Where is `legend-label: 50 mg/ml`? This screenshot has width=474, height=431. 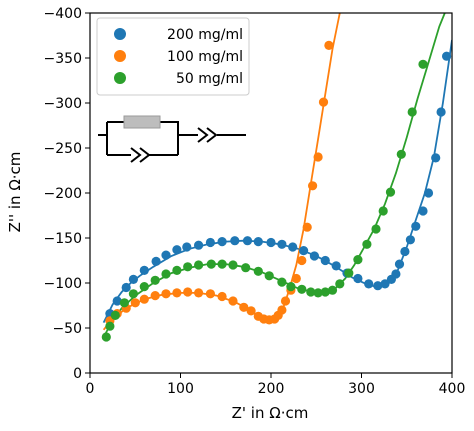
legend-label: 50 mg/ml is located at coordinates (209, 79).